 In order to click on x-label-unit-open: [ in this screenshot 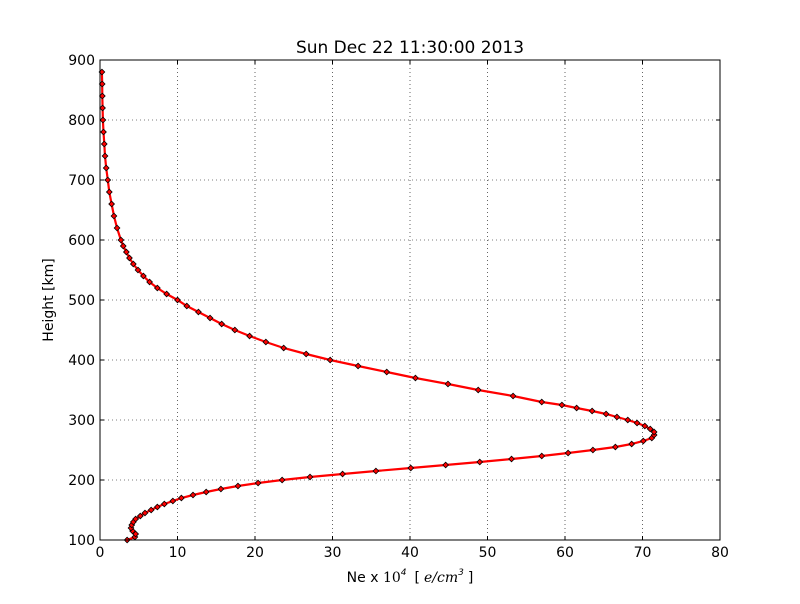, I will do `click(417, 578)`.